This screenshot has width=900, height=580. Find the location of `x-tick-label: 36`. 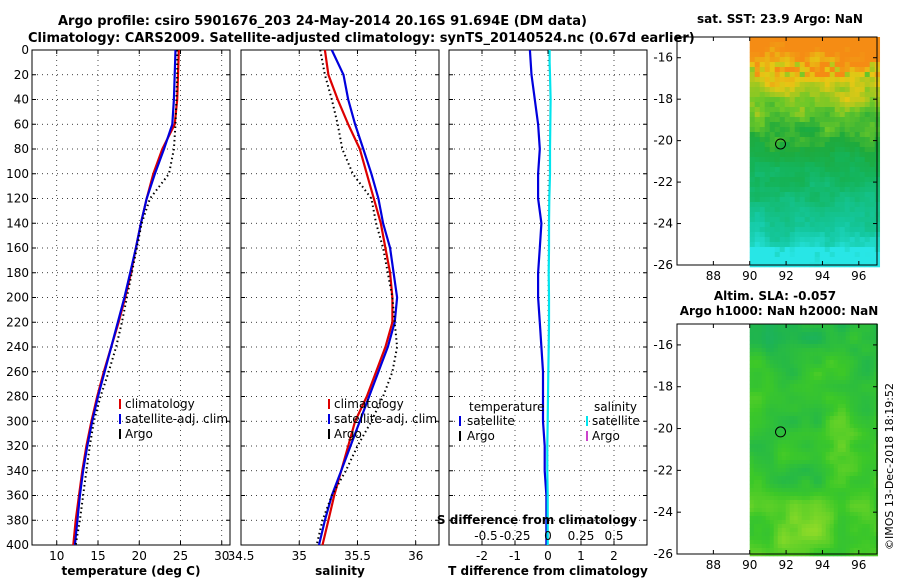

x-tick-label: 36 is located at coordinates (415, 556).